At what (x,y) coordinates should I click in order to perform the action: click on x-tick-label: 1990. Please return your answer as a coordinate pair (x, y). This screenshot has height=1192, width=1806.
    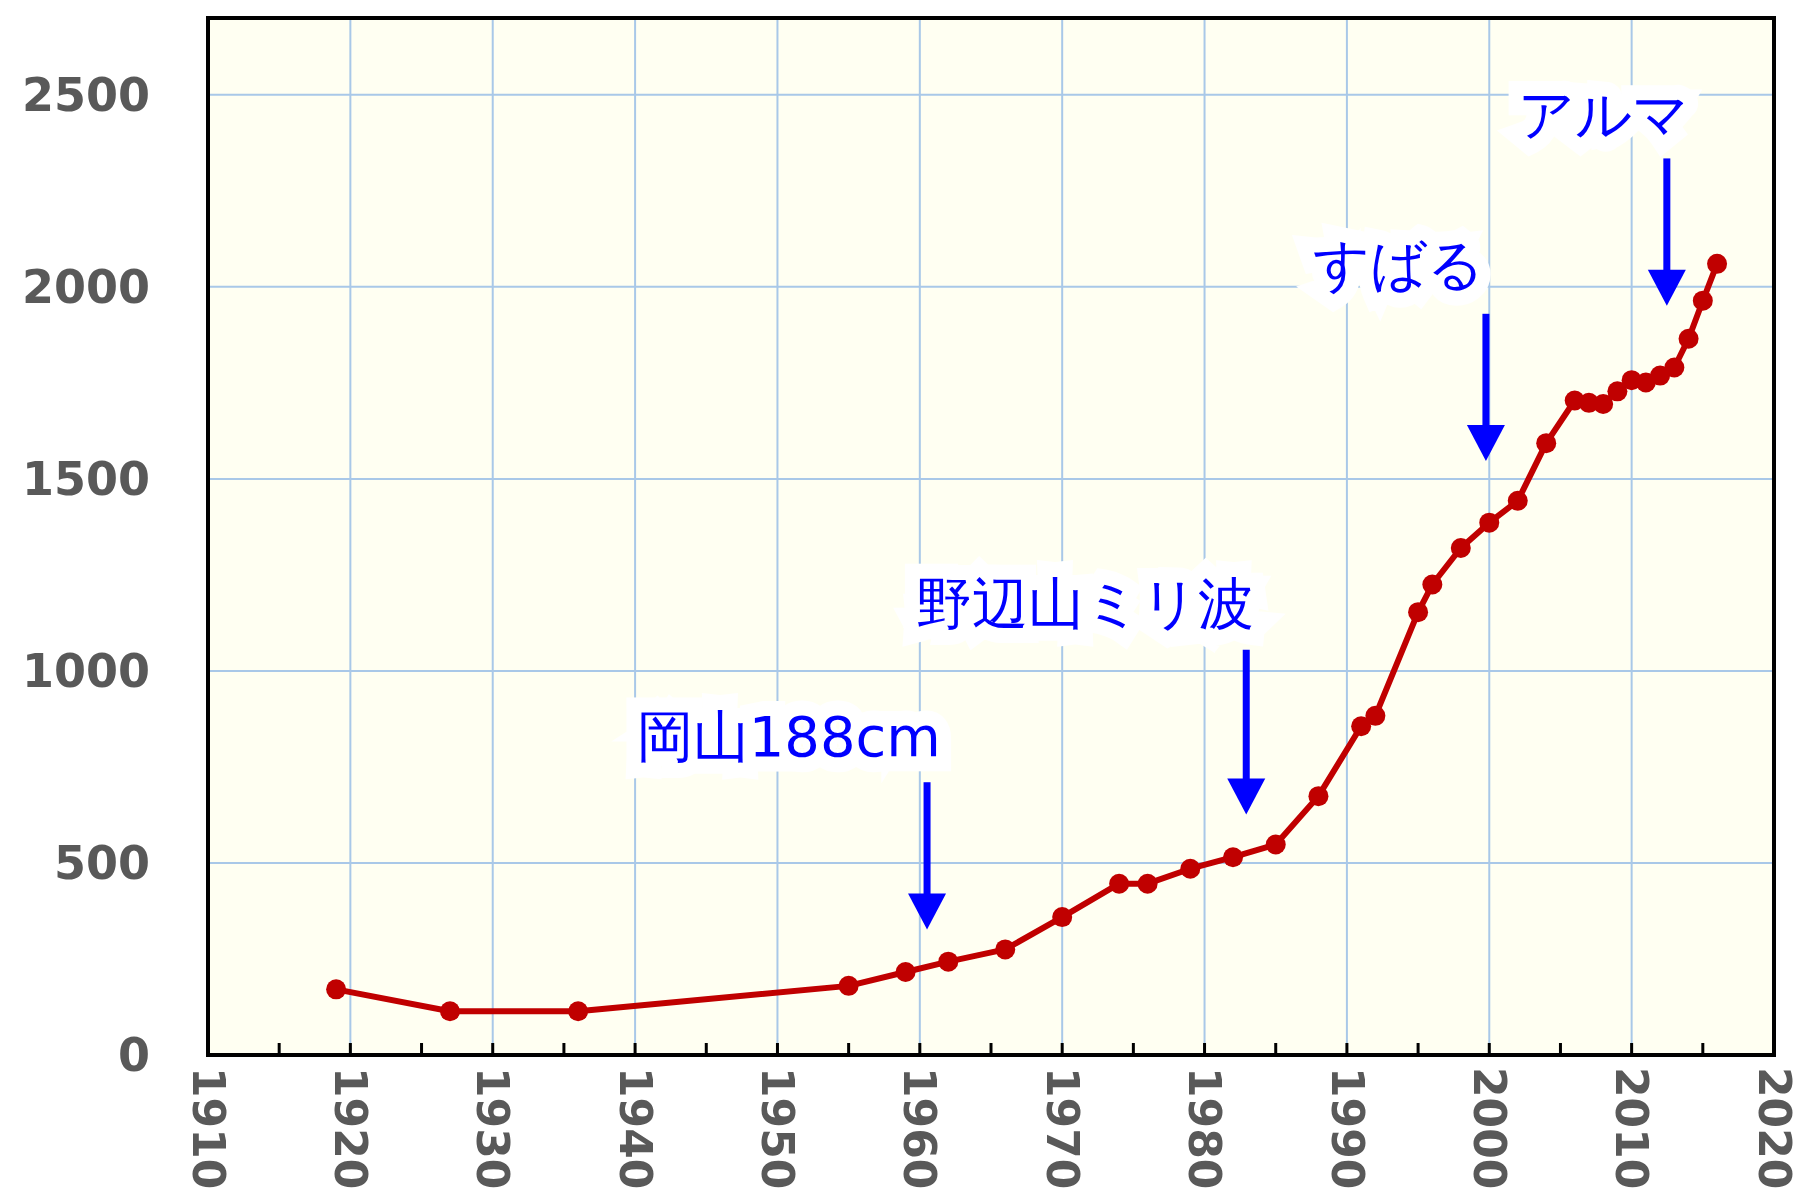
    Looking at the image, I should click on (1347, 1128).